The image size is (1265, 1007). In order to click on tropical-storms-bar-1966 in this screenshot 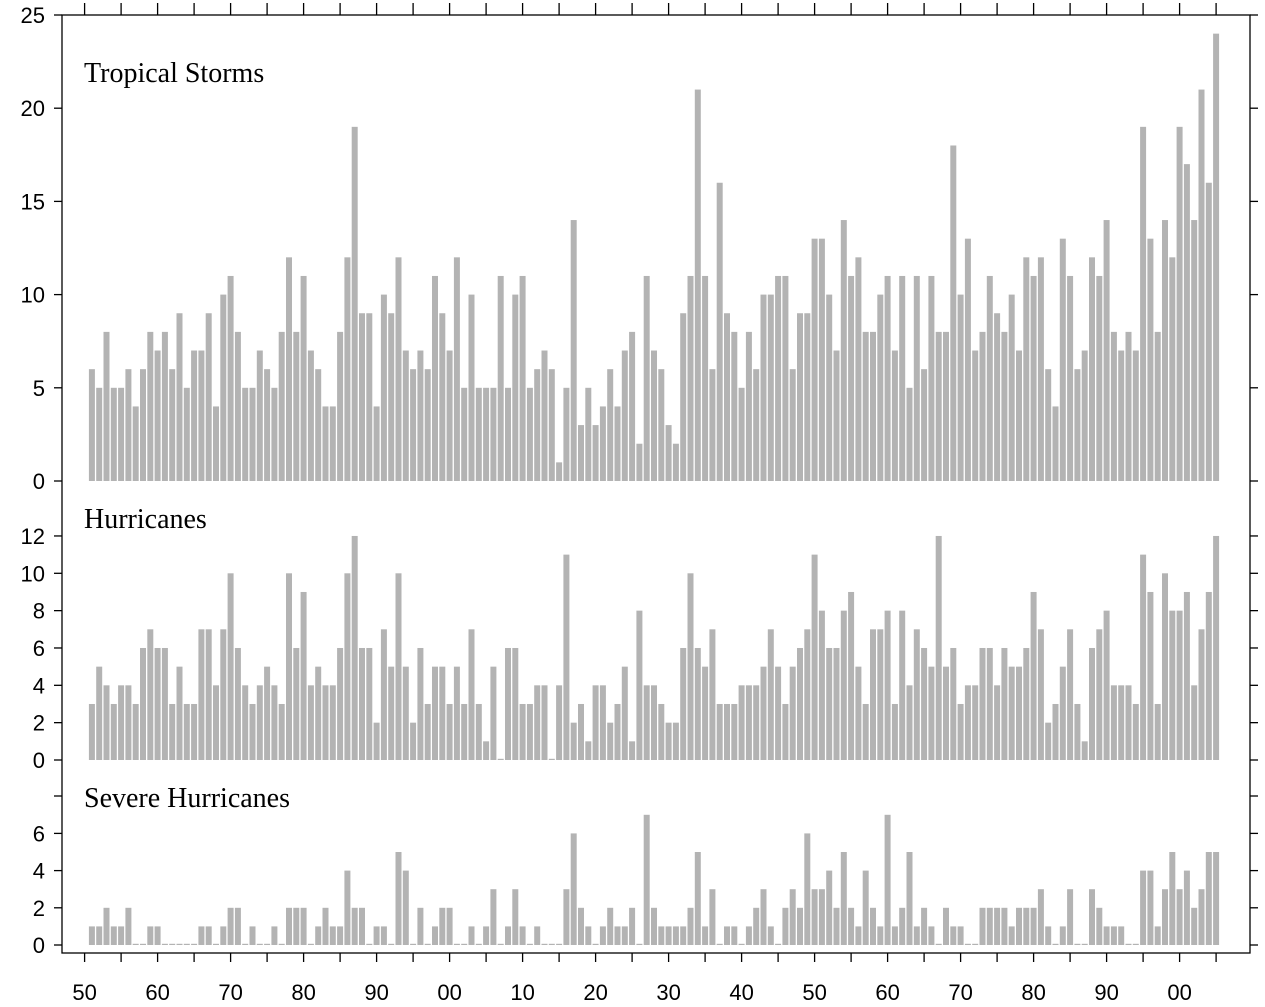, I will do `click(931, 378)`.